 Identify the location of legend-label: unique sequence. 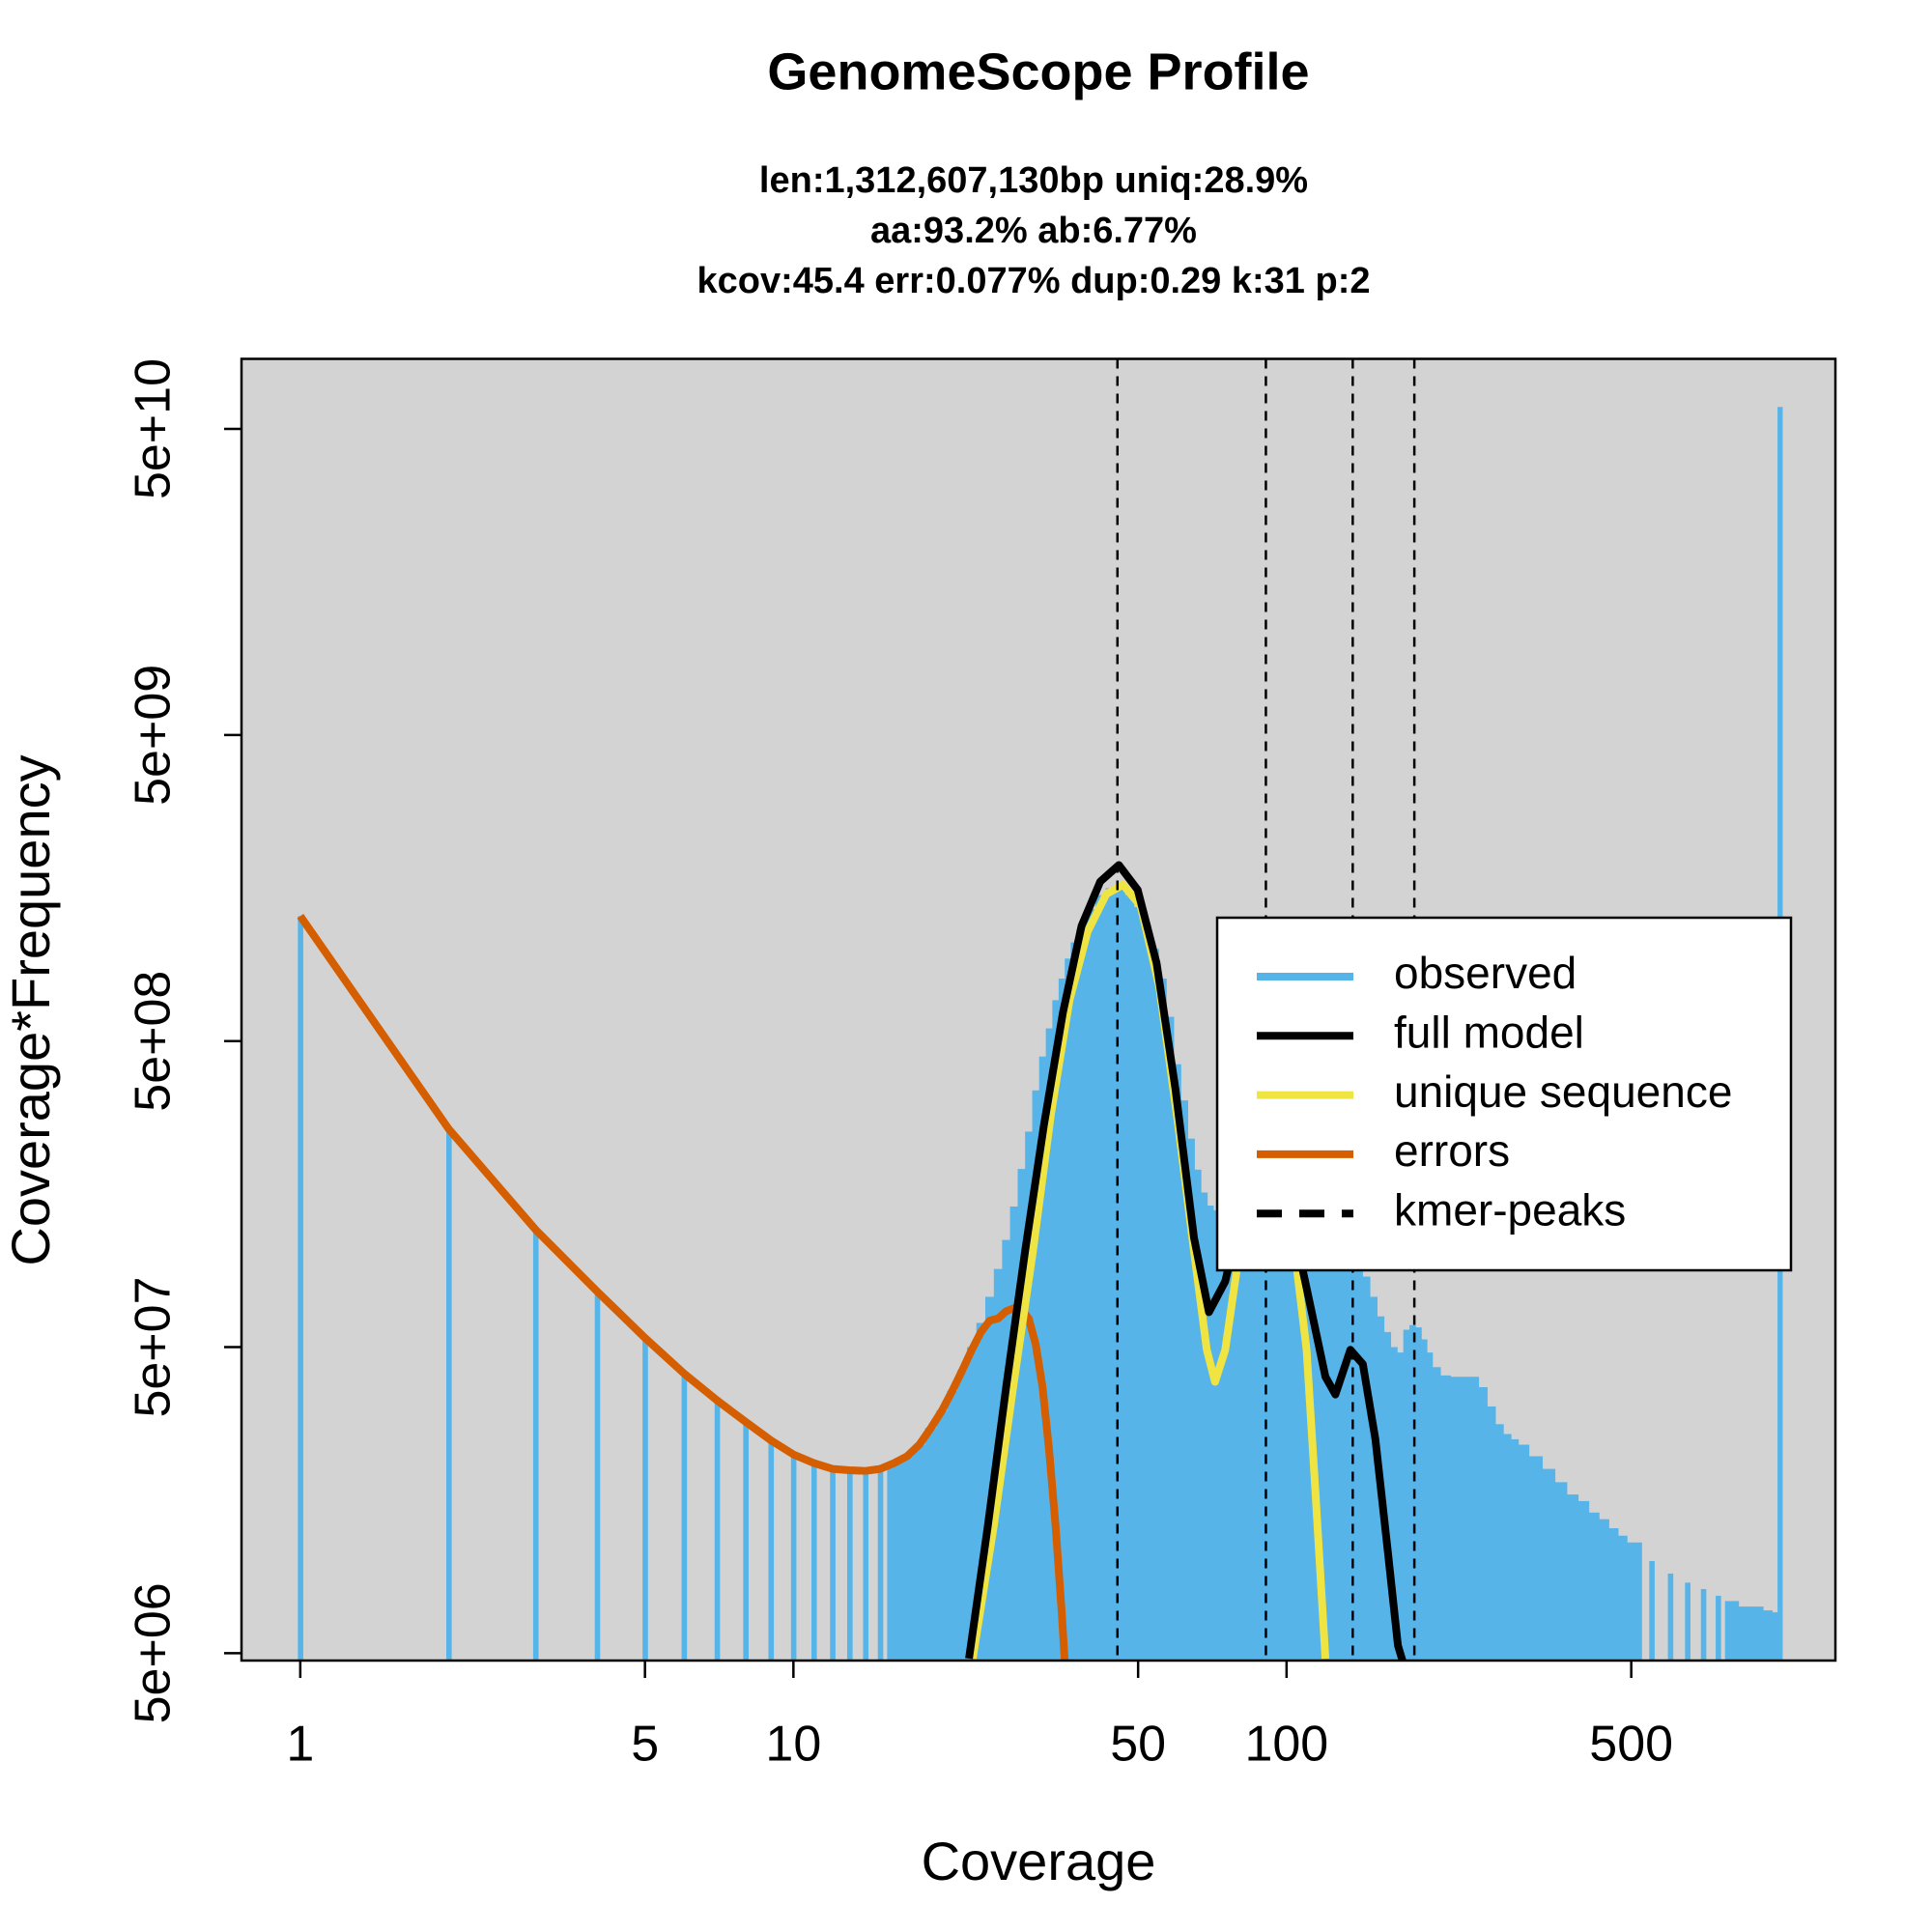
(1563, 1091).